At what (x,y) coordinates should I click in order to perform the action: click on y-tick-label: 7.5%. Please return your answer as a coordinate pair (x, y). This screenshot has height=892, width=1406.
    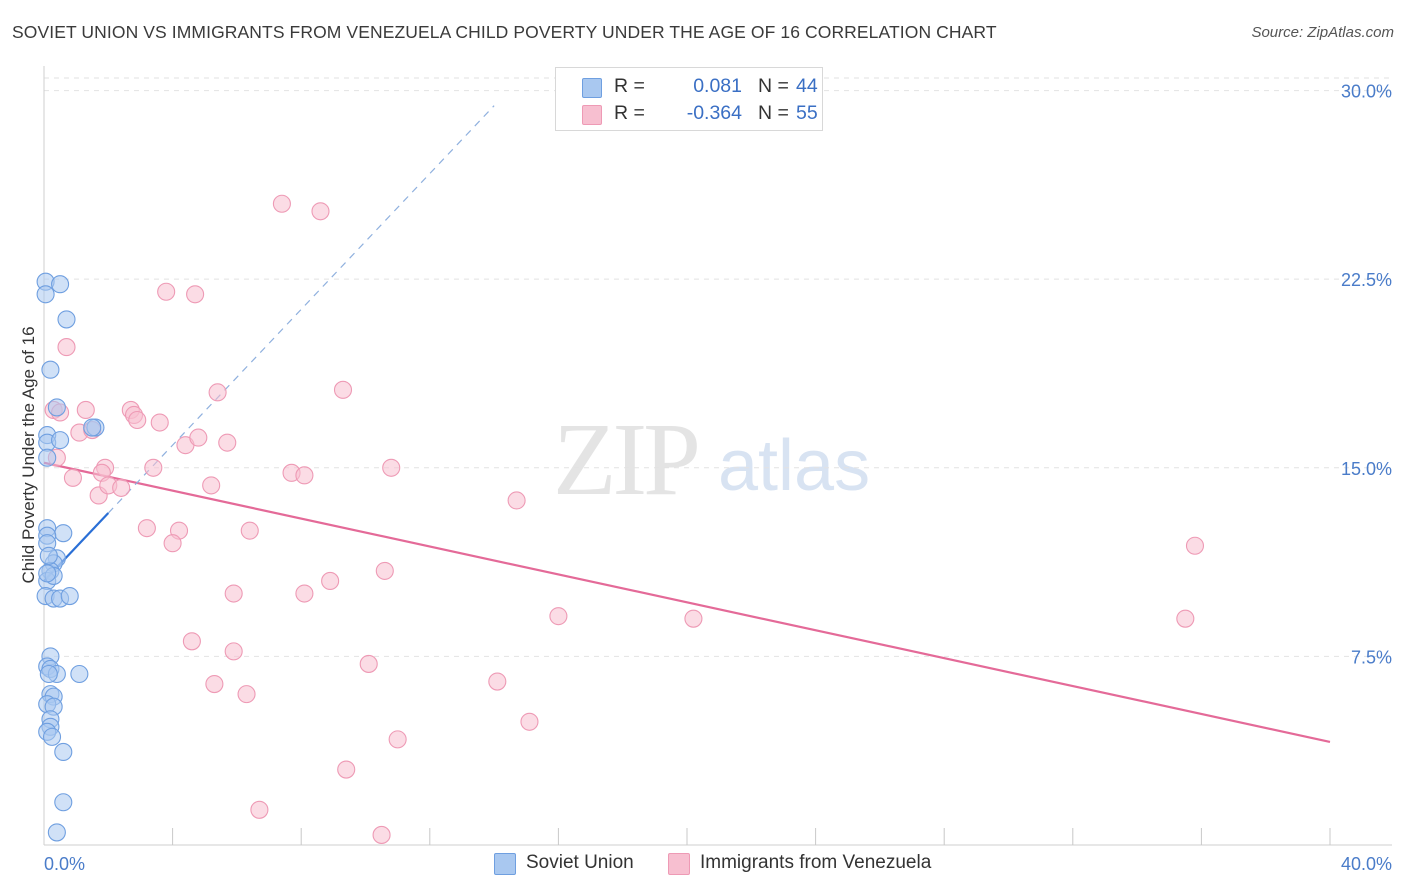
    Looking at the image, I should click on (1371, 657).